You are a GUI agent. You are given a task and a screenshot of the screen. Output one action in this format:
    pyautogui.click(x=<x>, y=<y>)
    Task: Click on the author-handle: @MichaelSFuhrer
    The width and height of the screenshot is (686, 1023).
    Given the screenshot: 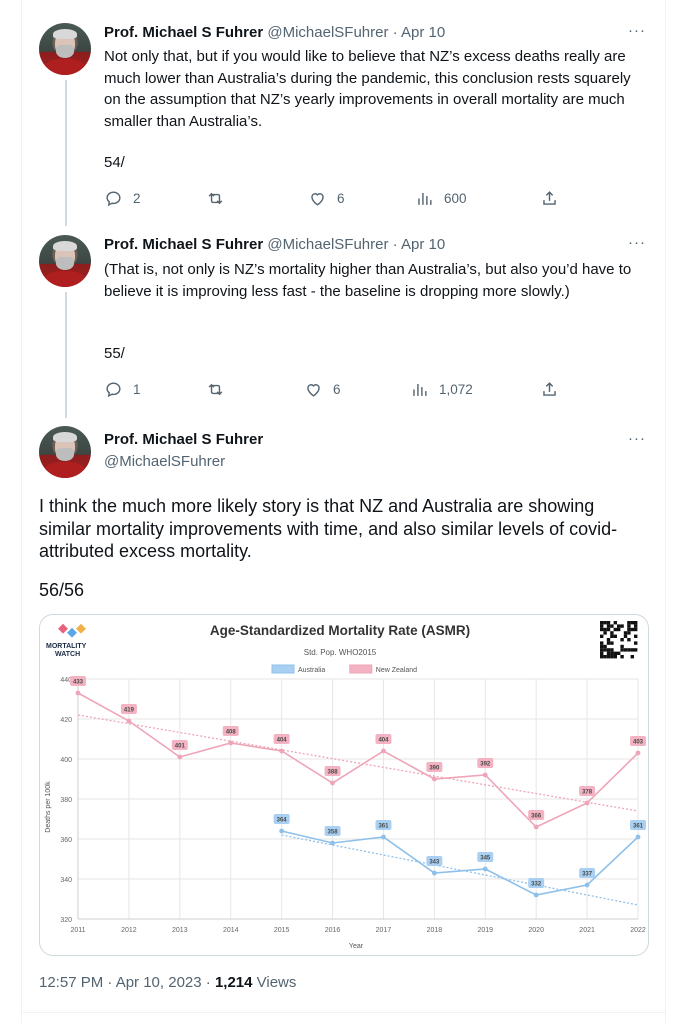 What is the action you would take?
    pyautogui.click(x=165, y=461)
    